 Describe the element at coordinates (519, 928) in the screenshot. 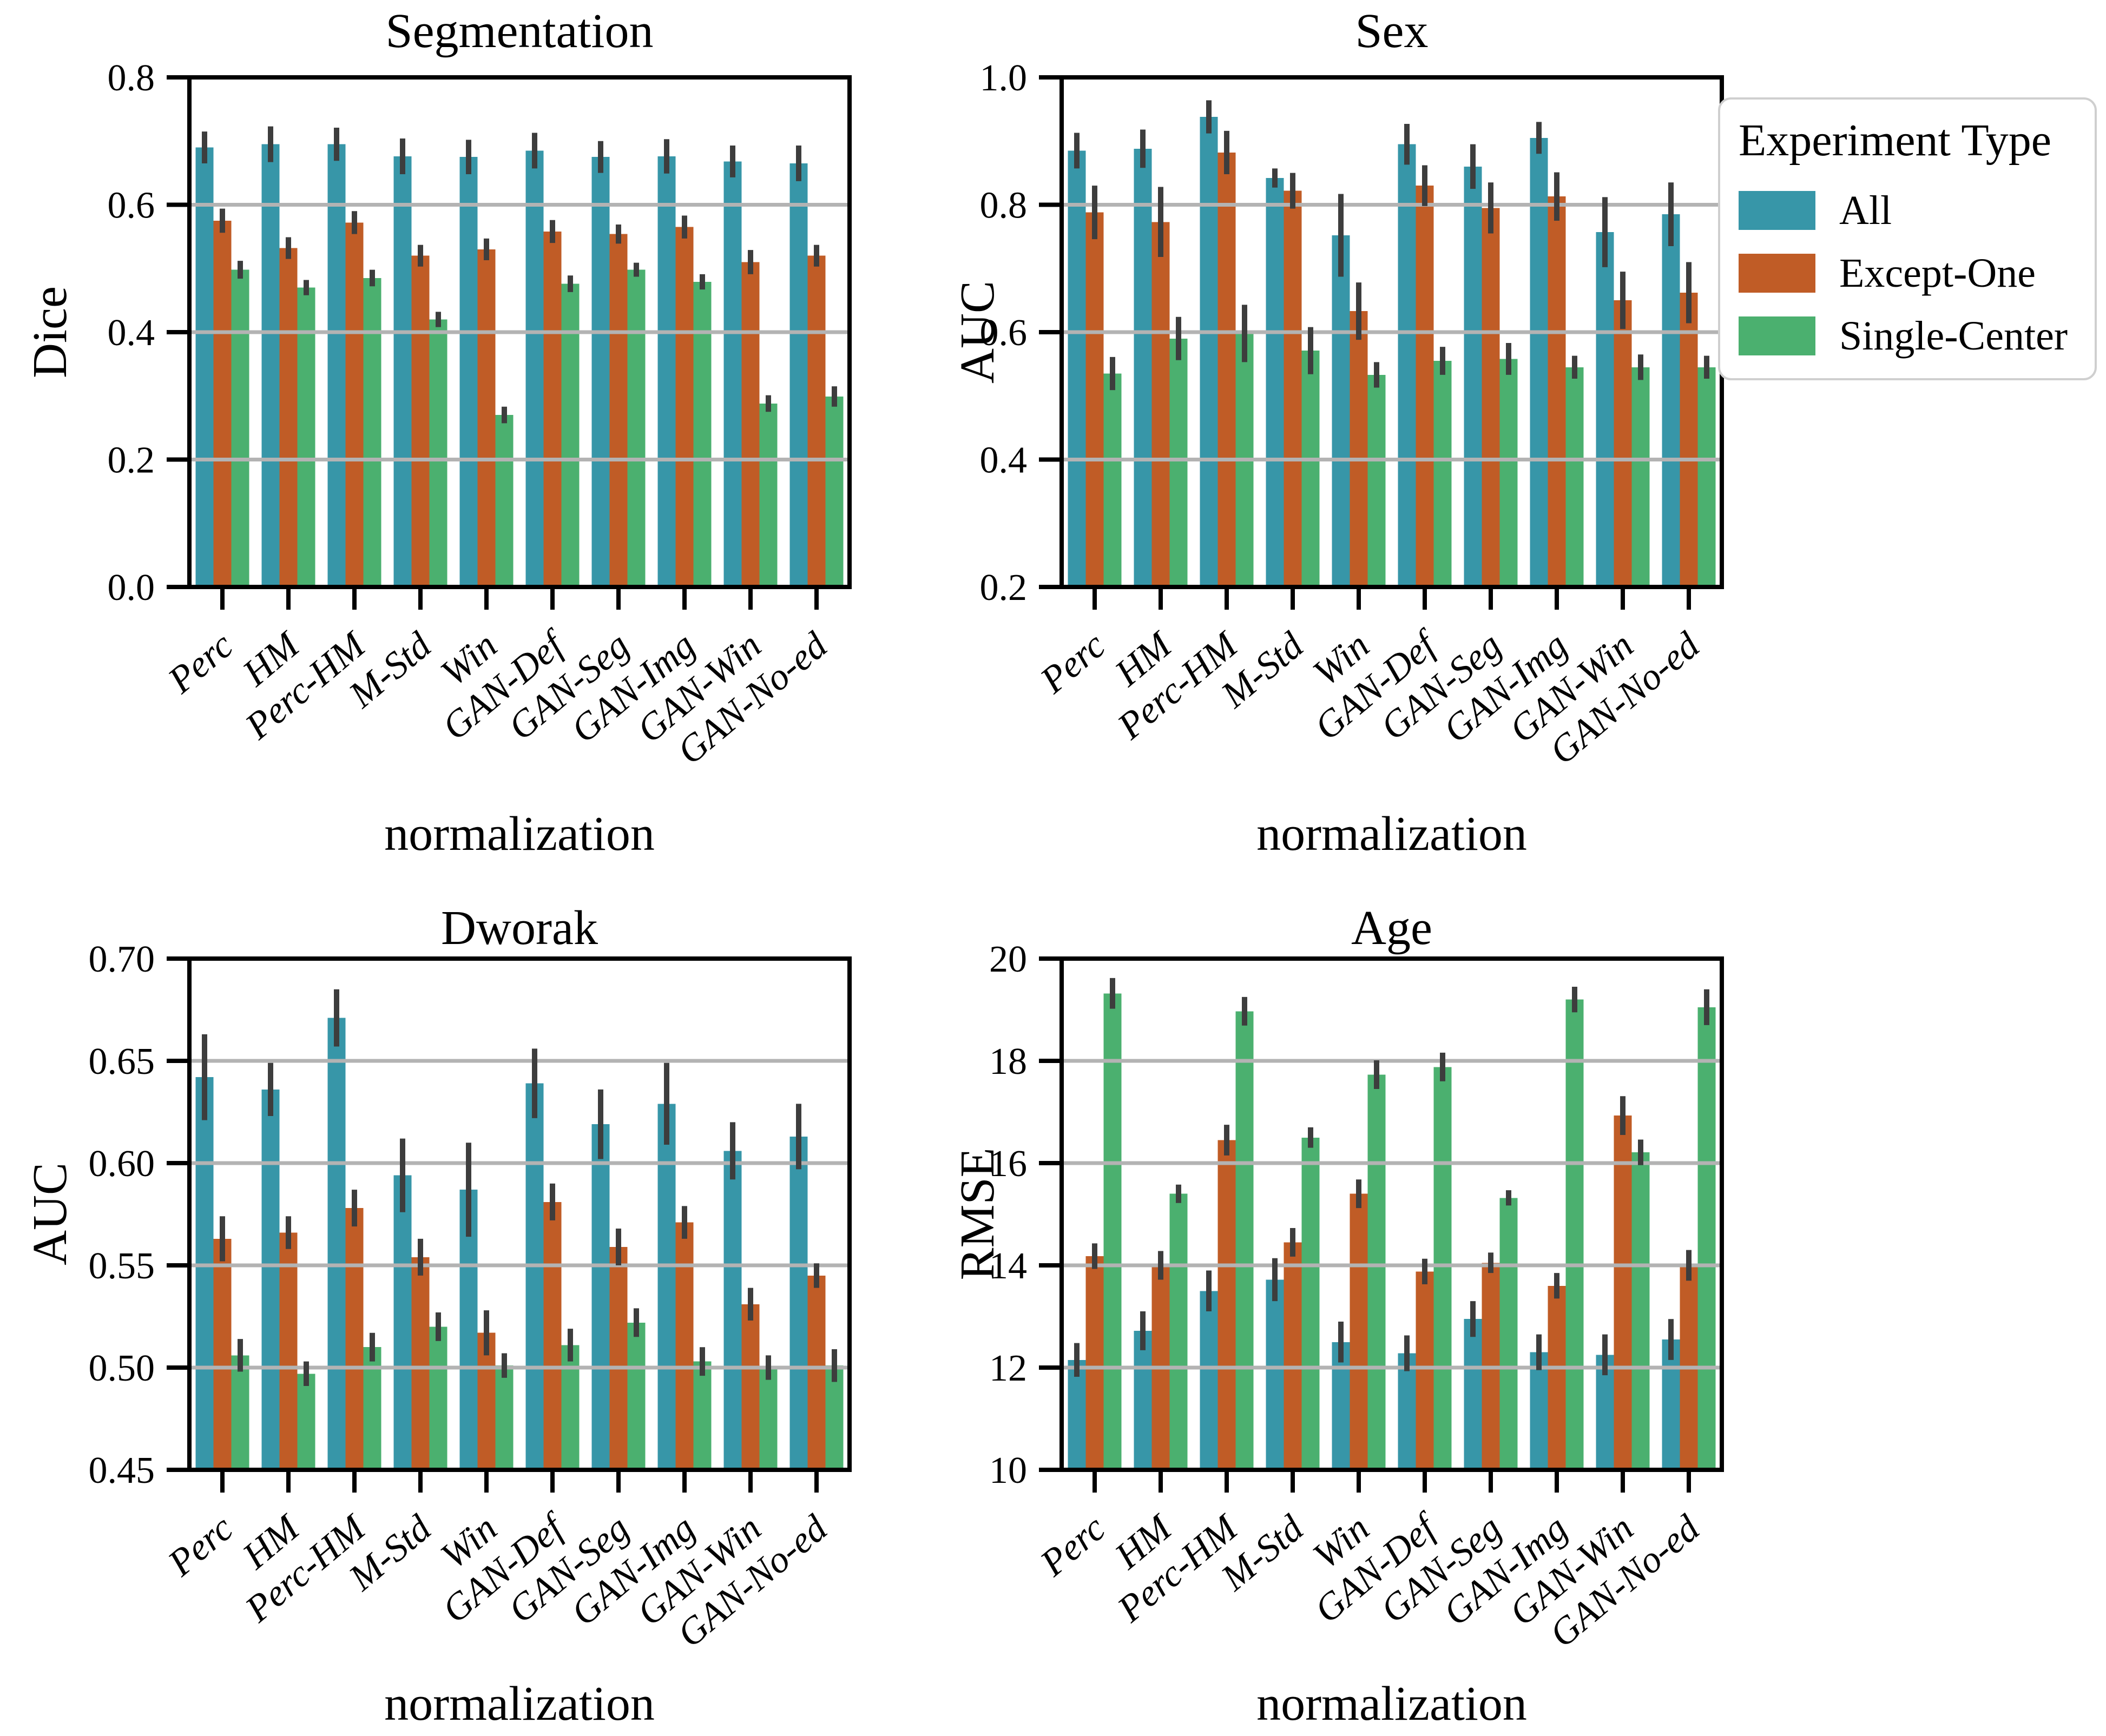

I see `chart-title-dworak: Dworak` at that location.